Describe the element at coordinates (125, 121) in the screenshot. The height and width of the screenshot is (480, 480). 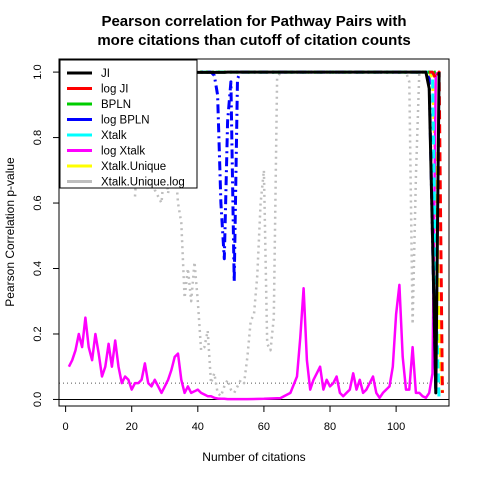
I see `legend-label: log BPLN` at that location.